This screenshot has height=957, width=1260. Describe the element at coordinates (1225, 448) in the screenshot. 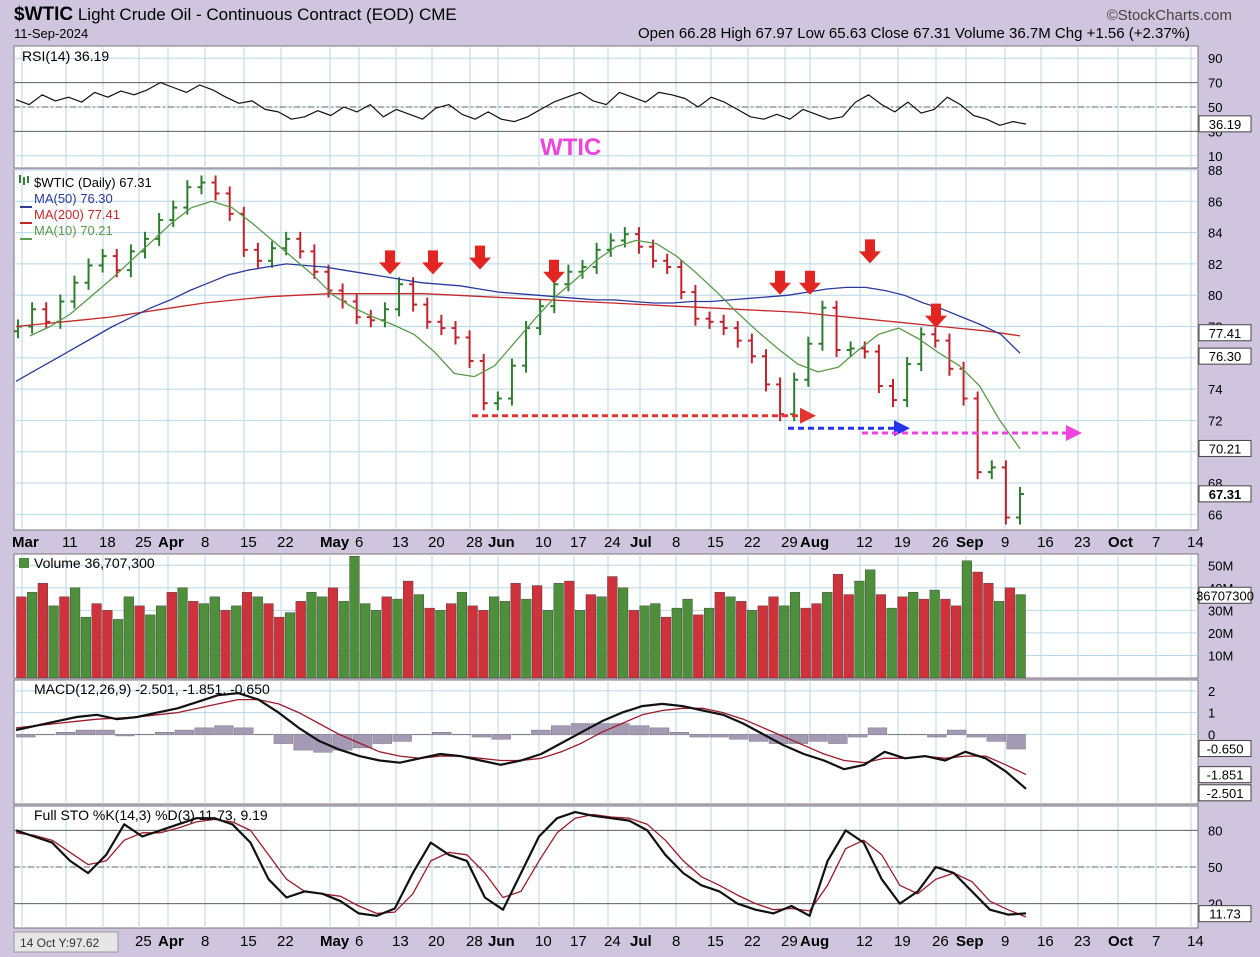

I see `ma10-value-tag: 70.21` at that location.